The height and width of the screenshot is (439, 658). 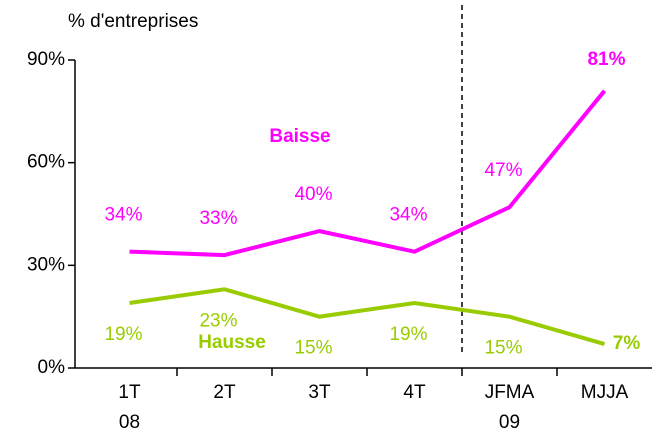 What do you see at coordinates (414, 392) in the screenshot?
I see `x-tick-label: 4T` at bounding box center [414, 392].